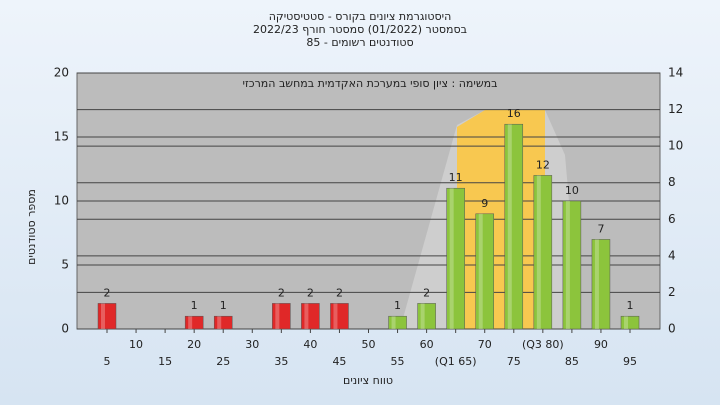 This screenshot has height=405, width=720. What do you see at coordinates (600, 228) in the screenshot?
I see `value-label: 7` at bounding box center [600, 228].